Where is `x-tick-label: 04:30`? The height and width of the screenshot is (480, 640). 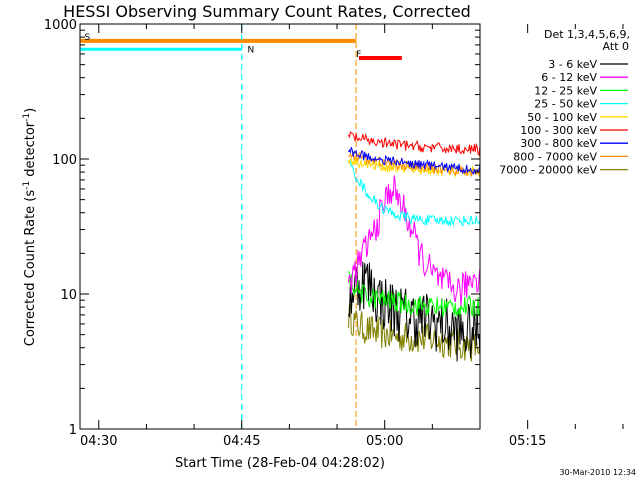
x-tick-label: 04:30 is located at coordinates (98, 441).